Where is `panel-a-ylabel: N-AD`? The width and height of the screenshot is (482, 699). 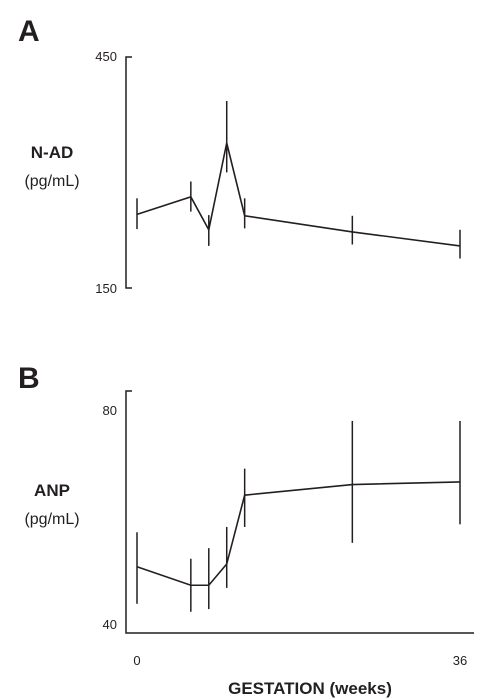 panel-a-ylabel: N-AD is located at coordinates (52, 152).